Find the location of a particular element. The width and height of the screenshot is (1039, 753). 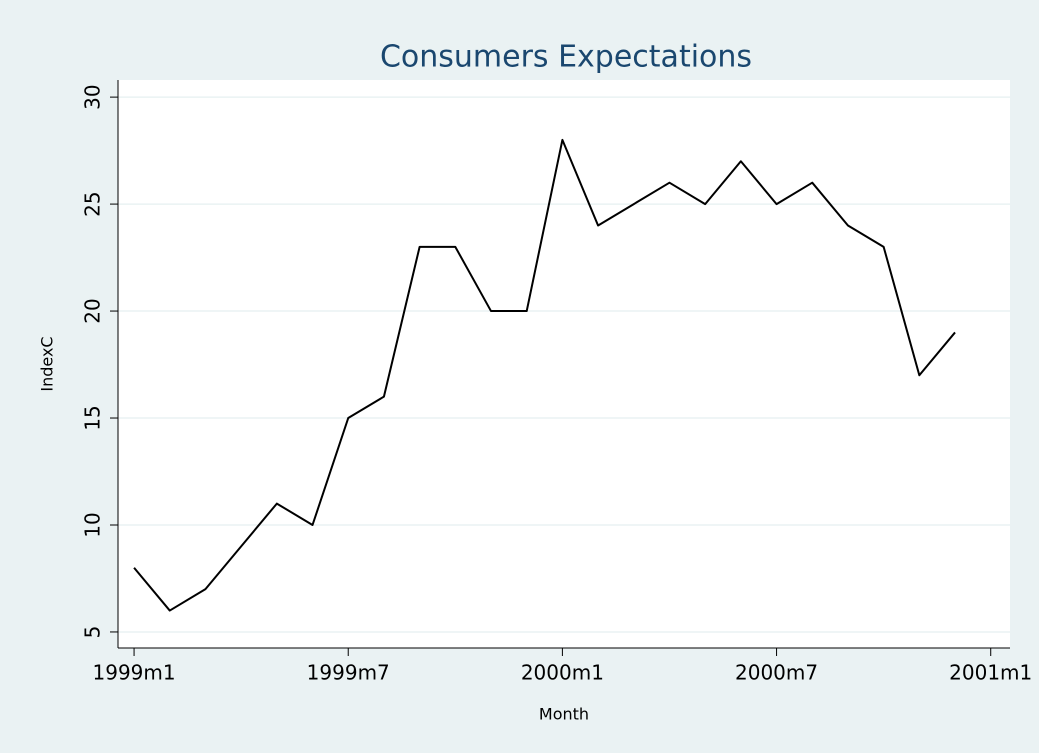

y-tick-label: 10 is located at coordinates (93, 524).